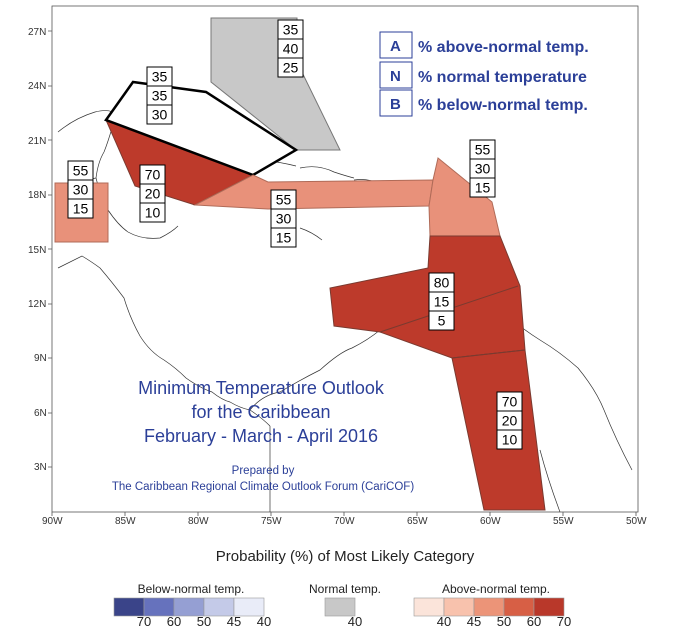 The width and height of the screenshot is (690, 630). I want to click on latitude-axis: 27N 24N 21N 18N 15N 12N 9N 6N 3N, so click(40, 250).